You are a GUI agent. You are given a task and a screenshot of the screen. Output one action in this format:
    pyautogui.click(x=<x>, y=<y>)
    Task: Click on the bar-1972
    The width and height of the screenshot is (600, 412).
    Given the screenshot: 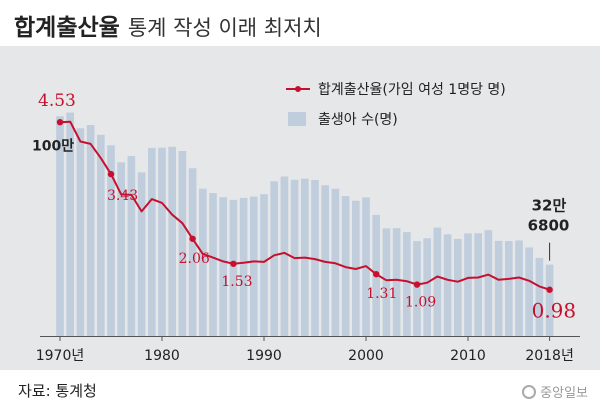 What is the action you would take?
    pyautogui.click(x=80, y=232)
    